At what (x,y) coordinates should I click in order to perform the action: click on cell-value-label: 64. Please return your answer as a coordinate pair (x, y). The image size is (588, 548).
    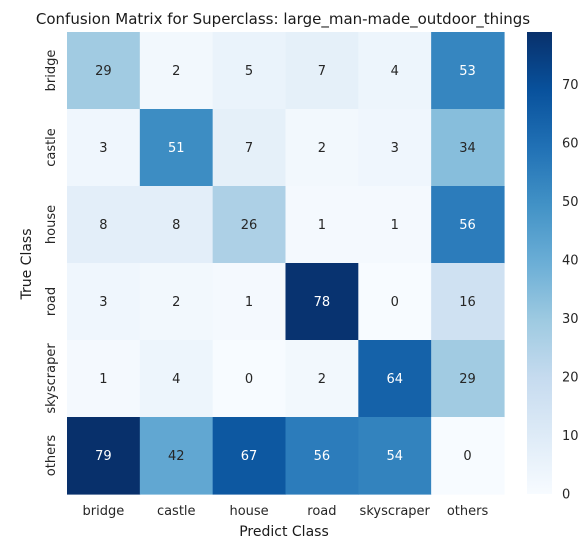
    Looking at the image, I should click on (394, 379).